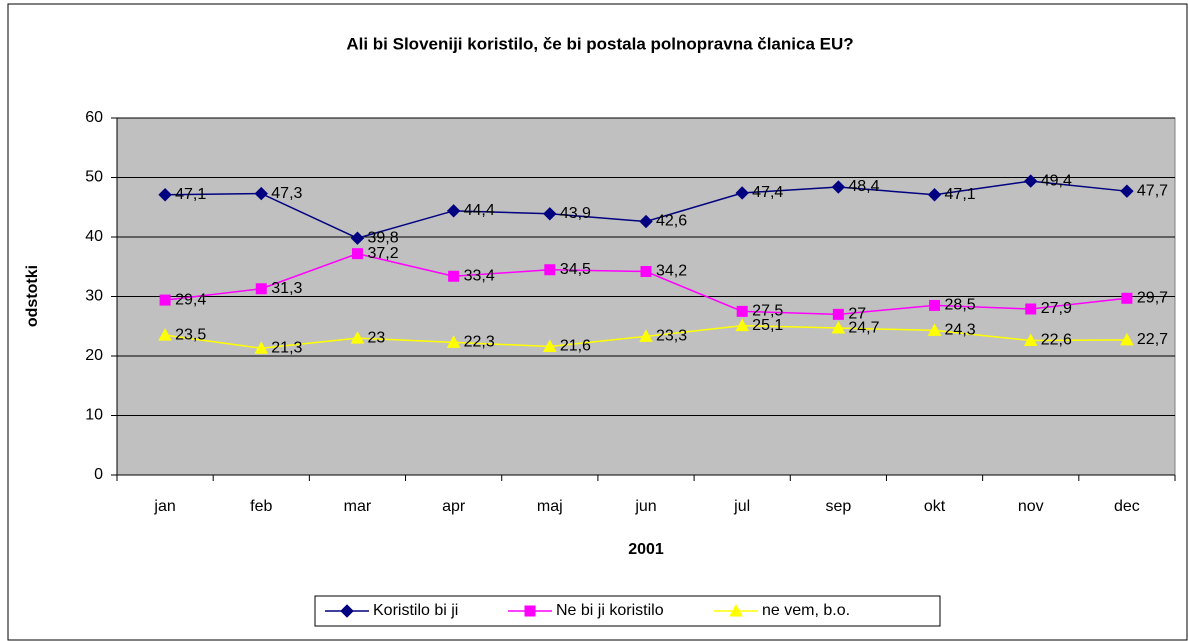 Image resolution: width=1188 pixels, height=641 pixels. I want to click on y-tick-label: 10, so click(94, 415).